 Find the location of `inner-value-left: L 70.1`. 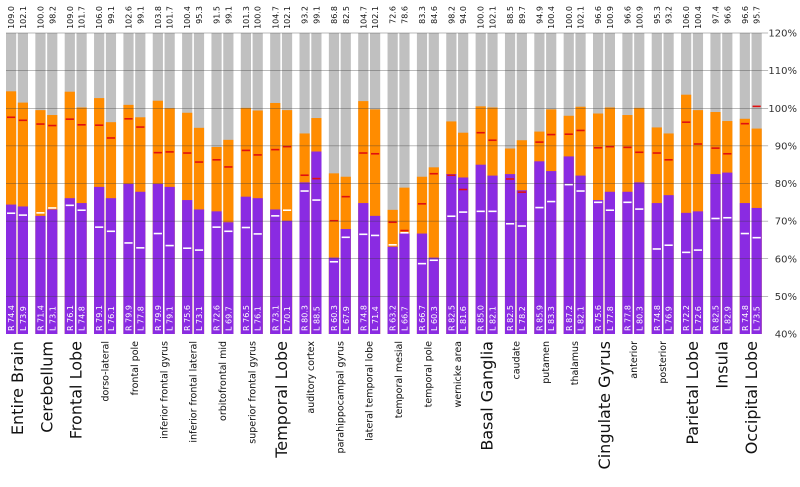

inner-value-left: L 70.1 is located at coordinates (287, 318).